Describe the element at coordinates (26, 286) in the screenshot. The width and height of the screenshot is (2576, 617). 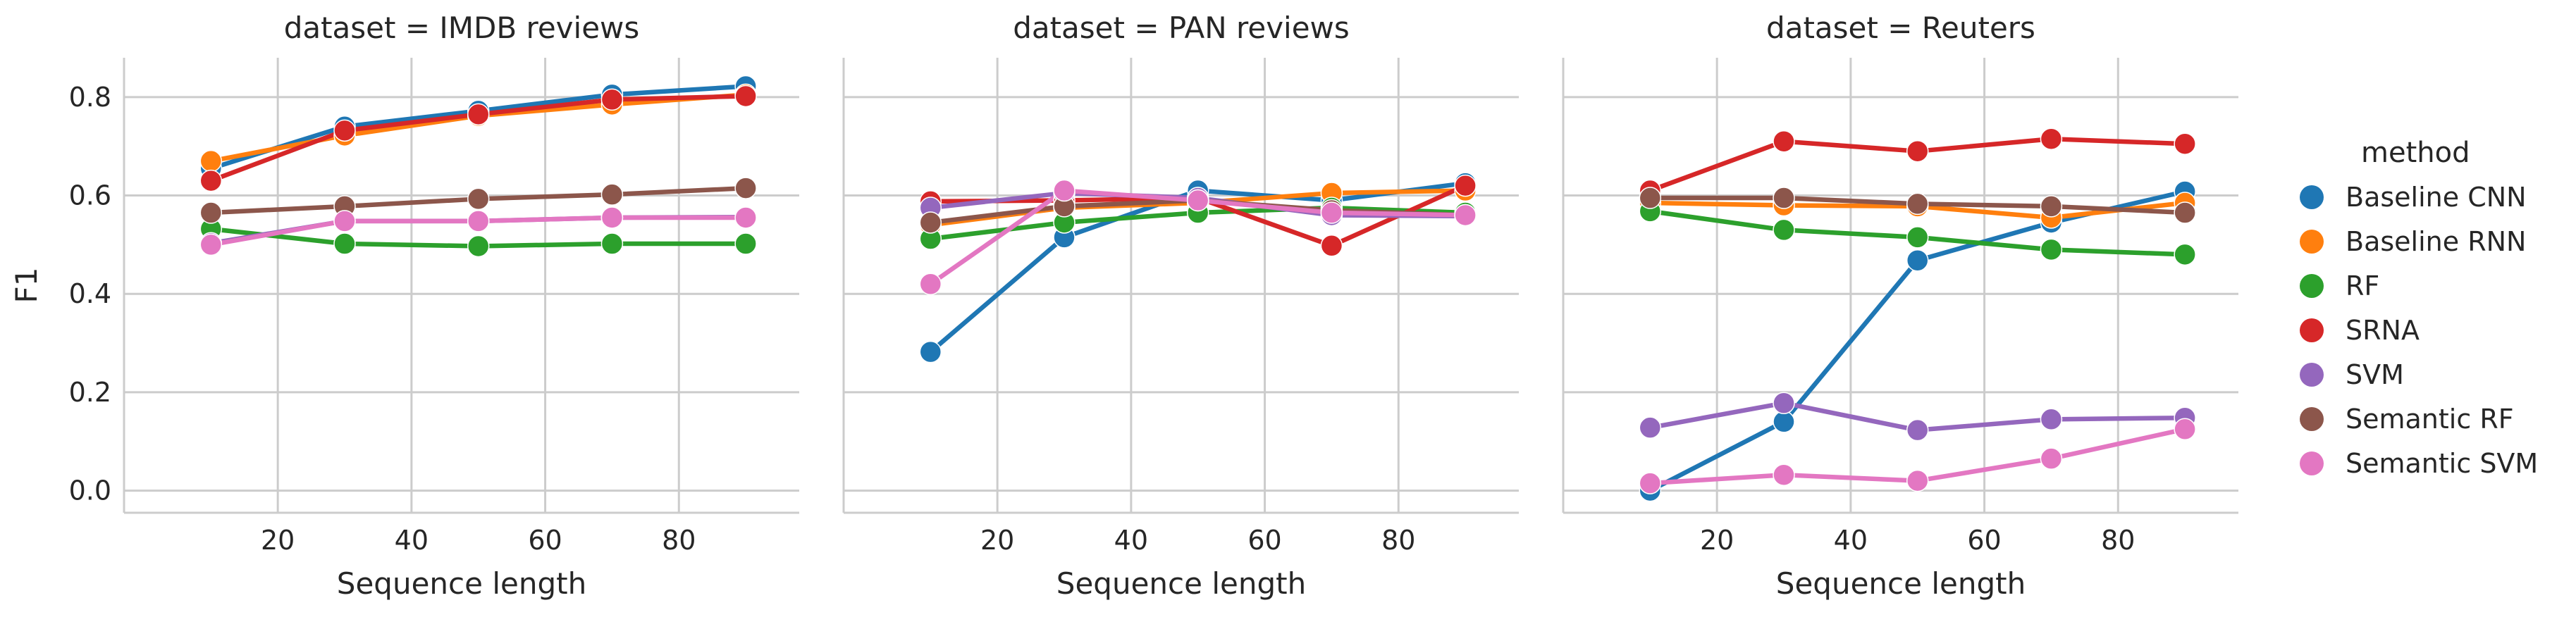
I see `y-axis-label: F1` at that location.